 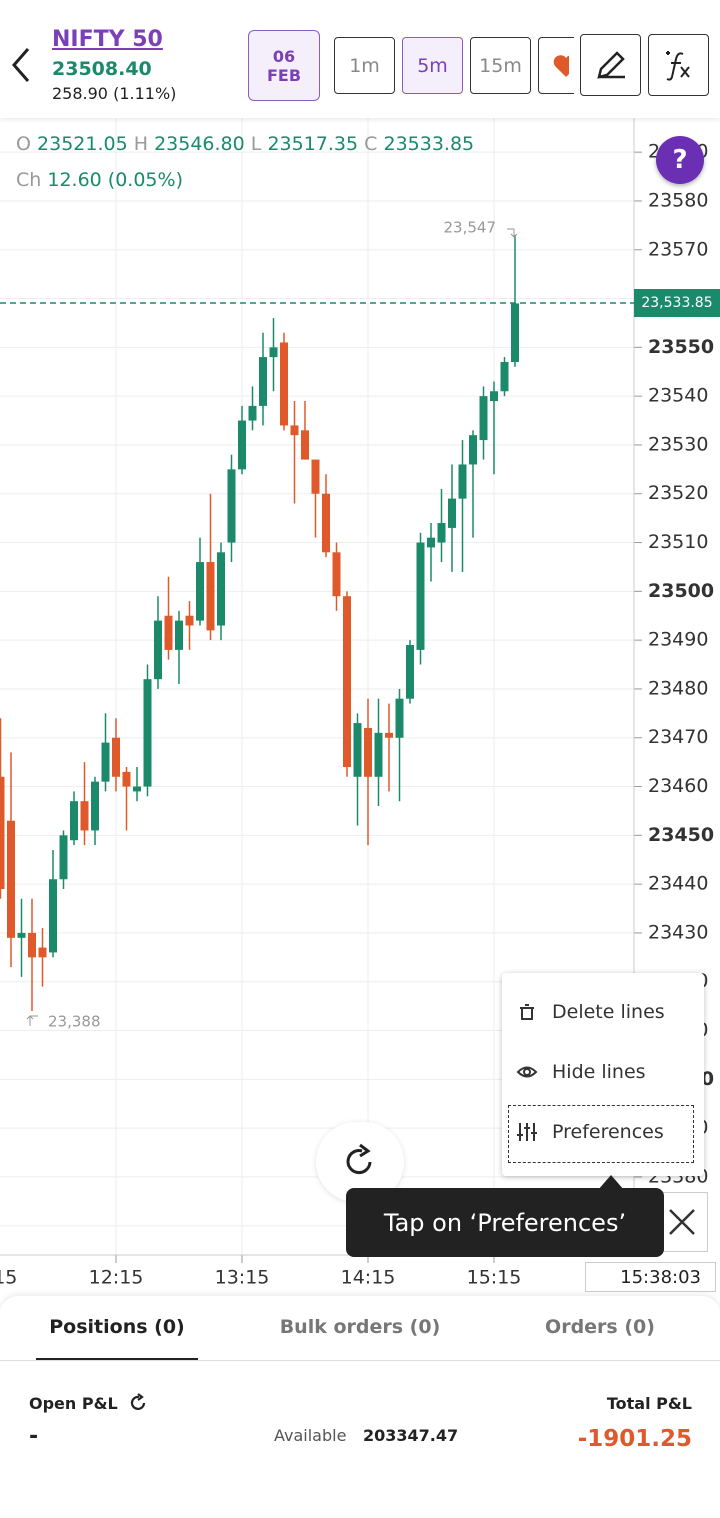 I want to click on ohlc-label: O, so click(x=23, y=144).